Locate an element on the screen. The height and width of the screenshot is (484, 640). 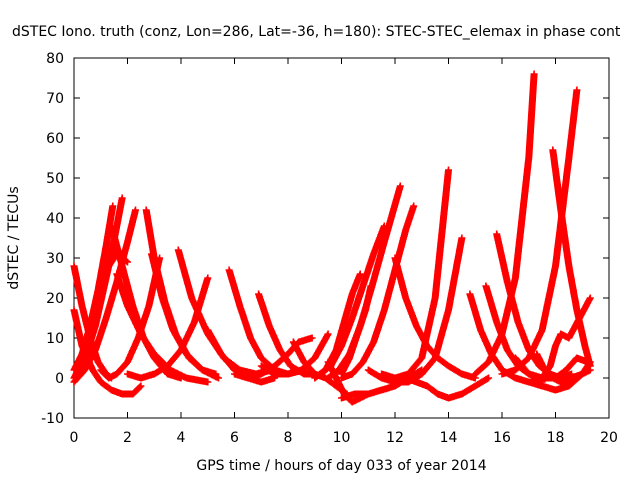
y-tick-label: 60 is located at coordinates (55, 139).